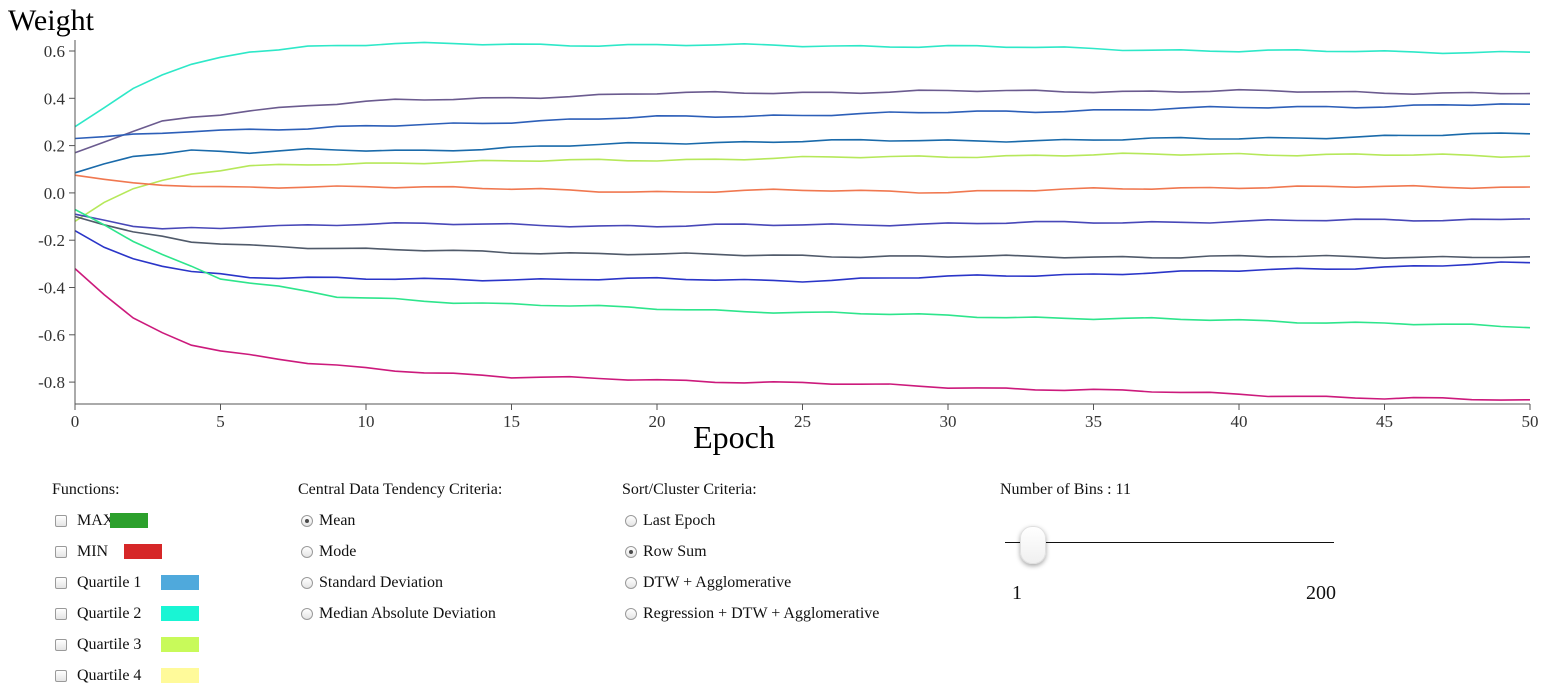  Describe the element at coordinates (51, 288) in the screenshot. I see `y-tick-label: -0.4` at that location.